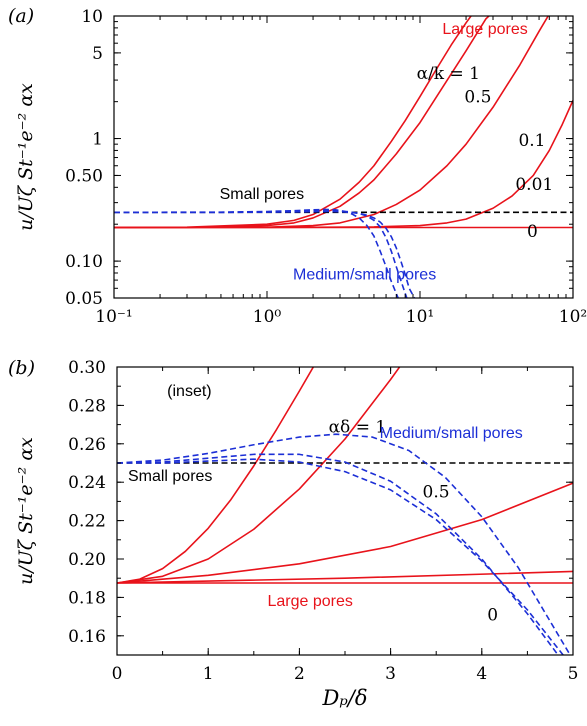 Image resolution: width=587 pixels, height=726 pixels. What do you see at coordinates (84, 176) in the screenshot?
I see `y-tick-label: 0.50` at bounding box center [84, 176].